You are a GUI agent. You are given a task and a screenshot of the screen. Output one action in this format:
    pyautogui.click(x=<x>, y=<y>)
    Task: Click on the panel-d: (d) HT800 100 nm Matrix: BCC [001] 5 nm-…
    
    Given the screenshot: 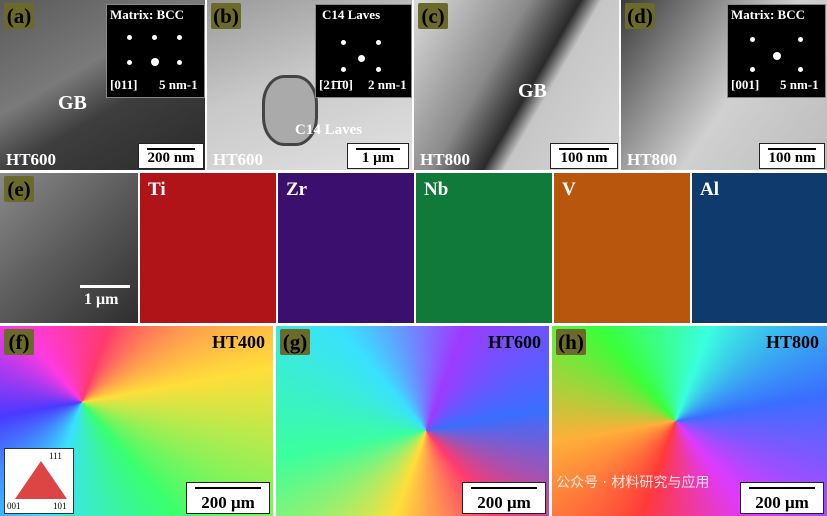 What is the action you would take?
    pyautogui.click(x=724, y=85)
    